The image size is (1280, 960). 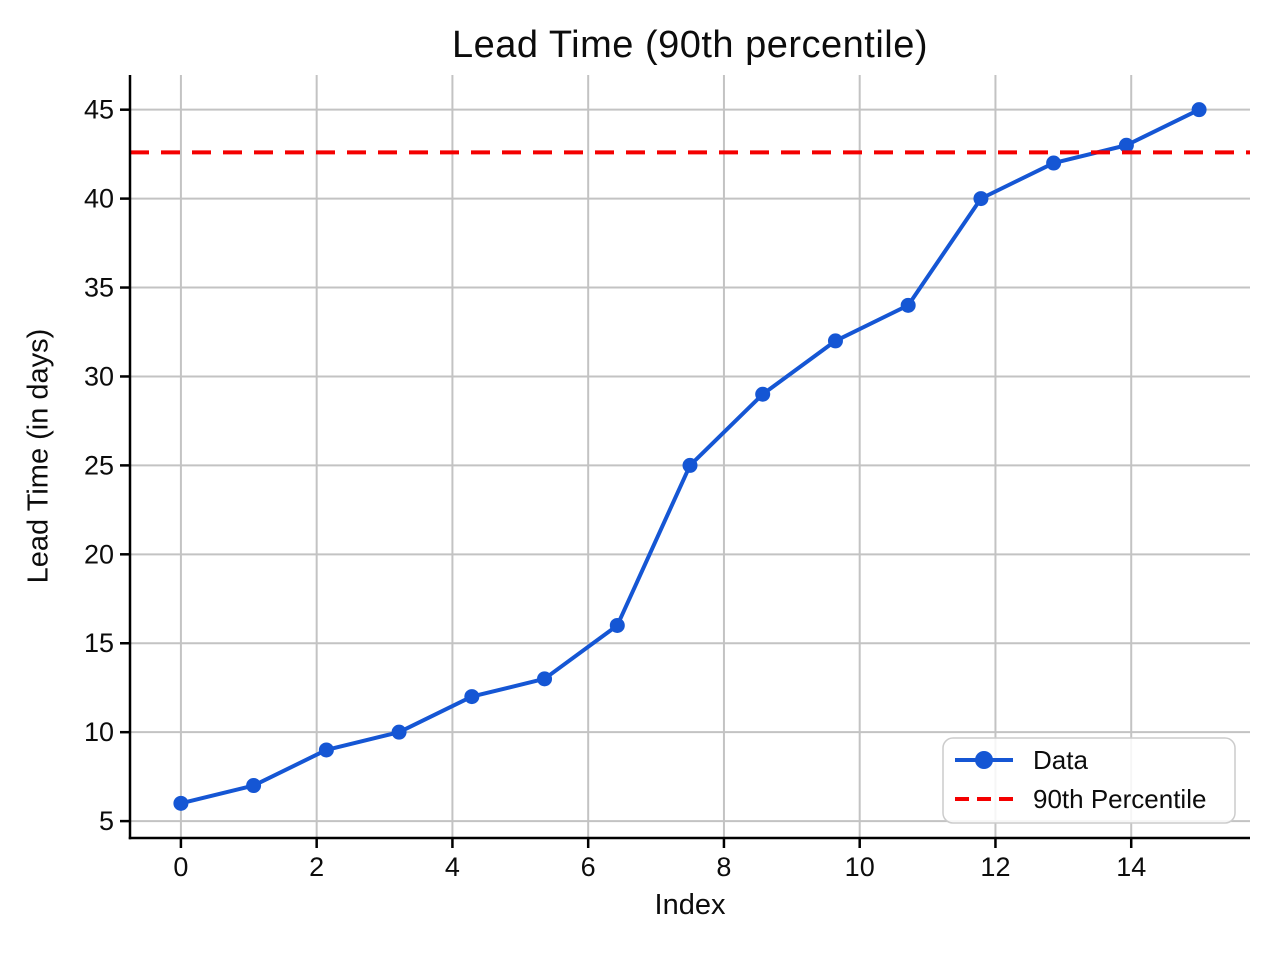 I want to click on legend-layer: Data 90th Percentile, so click(x=1089, y=780).